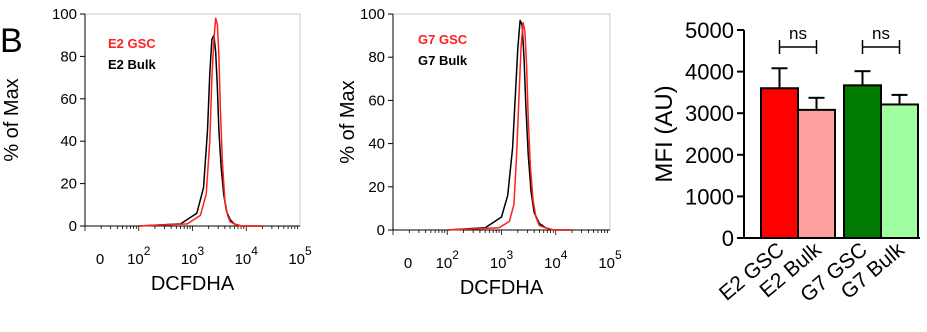 The width and height of the screenshot is (927, 332). I want to click on panel-letter: B, so click(11, 41).